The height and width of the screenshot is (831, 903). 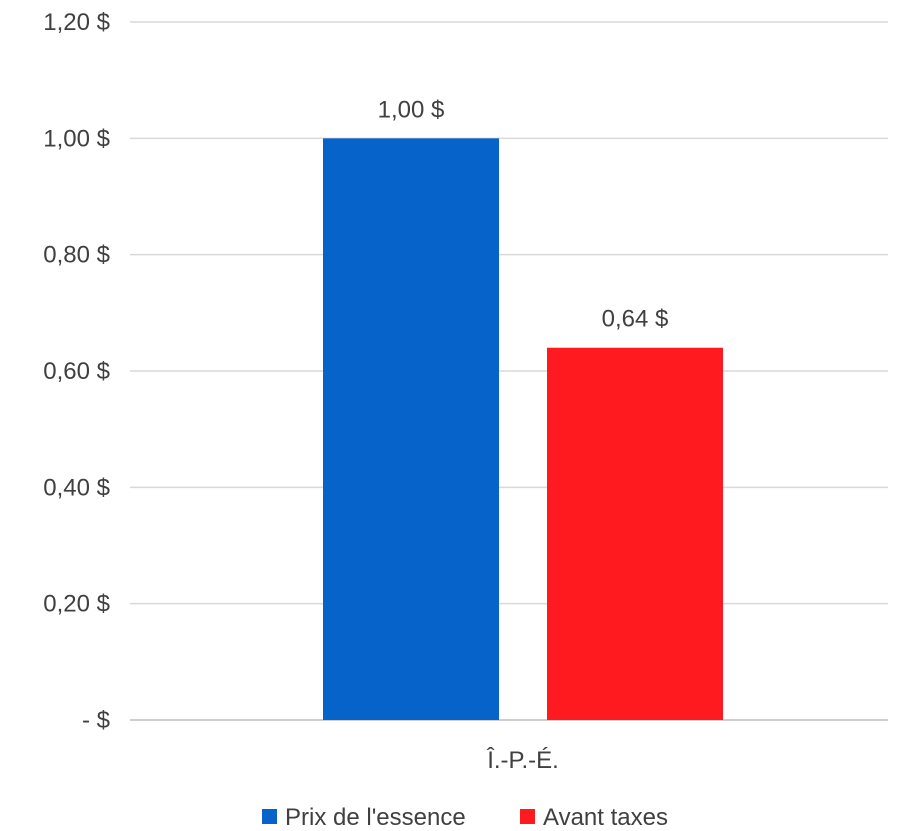 I want to click on y-tick-labels: - $ 0,20 $ 0,40 $ 0,60 $ 0,80 $ 1,00 $ 1,20 $, so click(x=76, y=371).